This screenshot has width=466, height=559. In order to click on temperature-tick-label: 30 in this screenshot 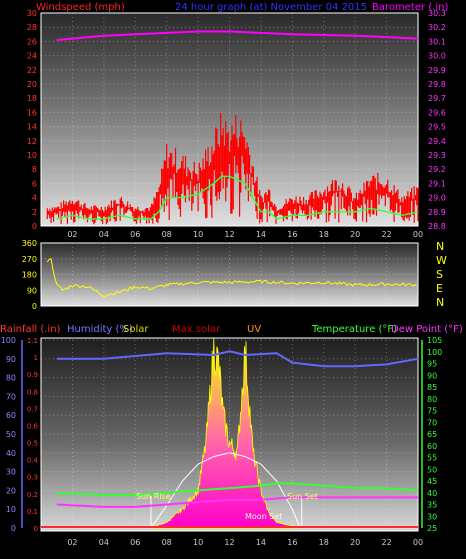, I will do `click(432, 516)`.